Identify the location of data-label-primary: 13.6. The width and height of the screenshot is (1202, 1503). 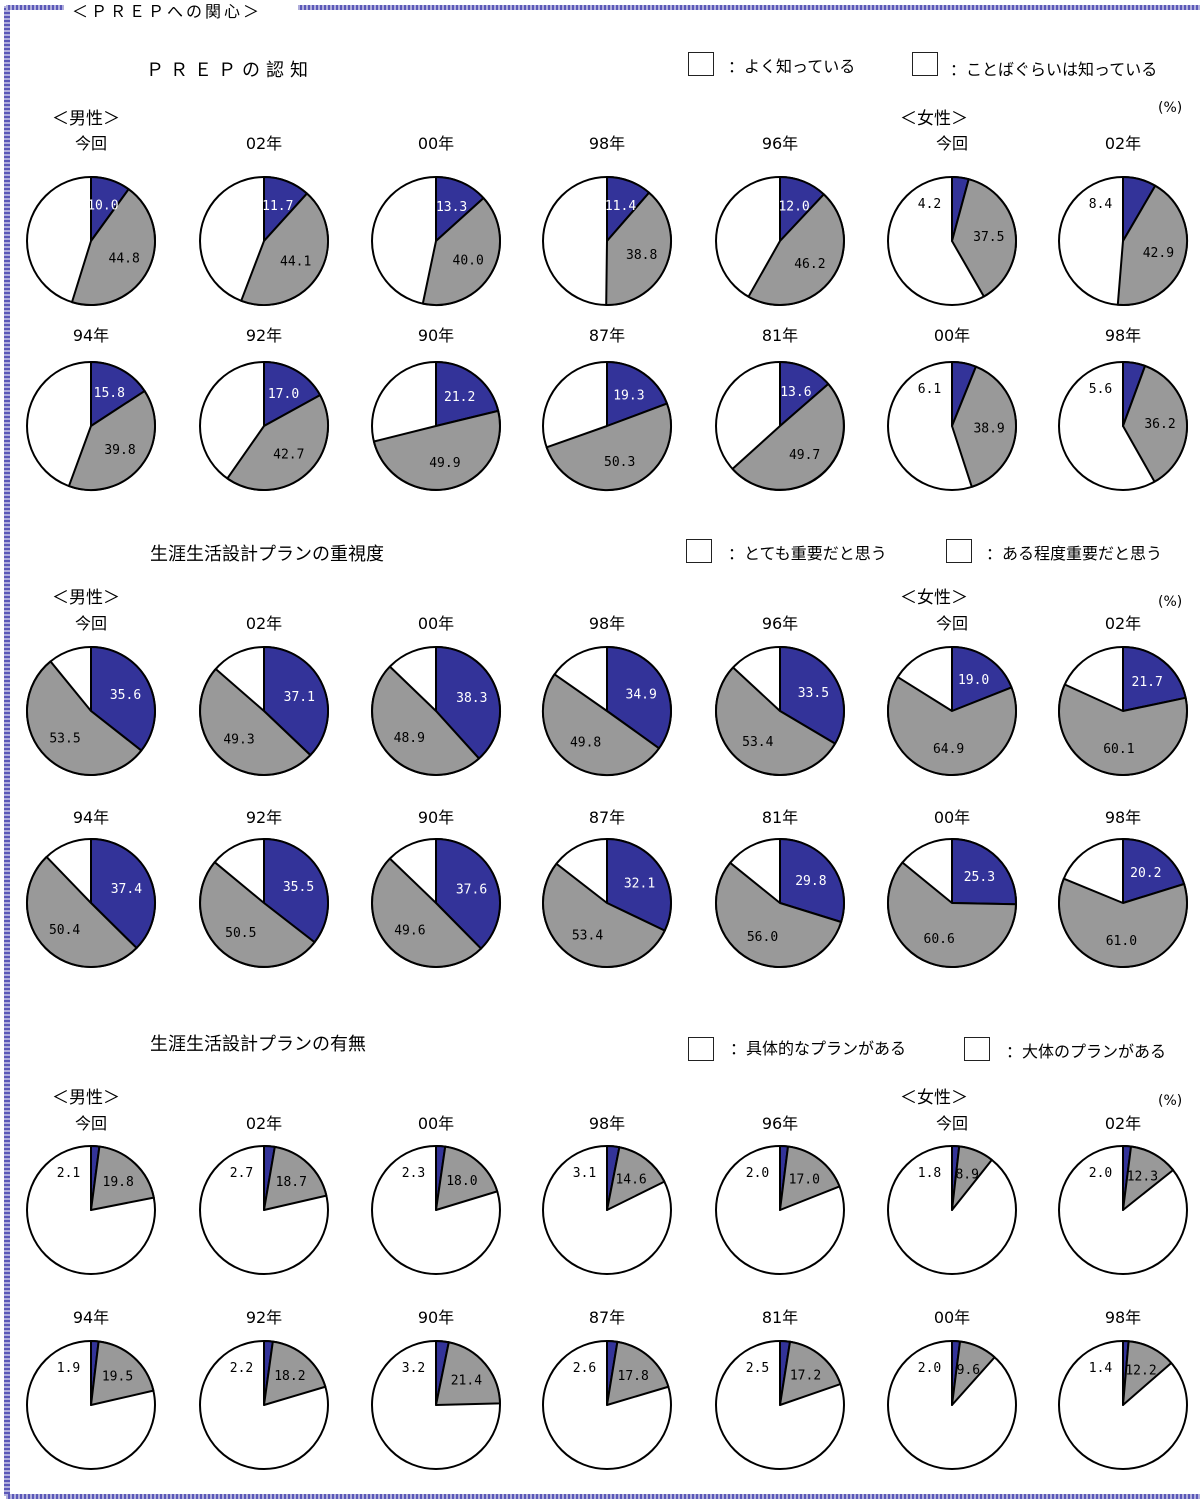
(795, 392).